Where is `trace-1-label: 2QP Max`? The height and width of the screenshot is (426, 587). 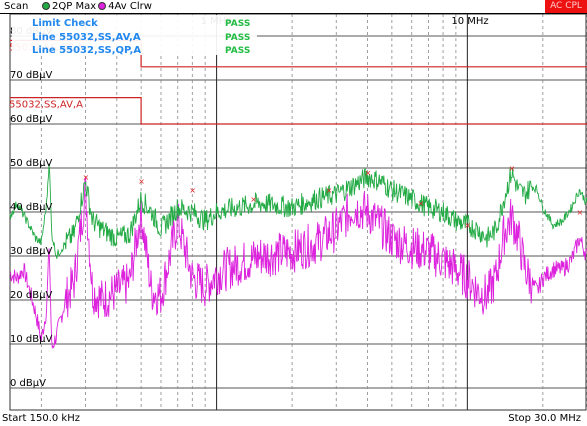 trace-1-label: 2QP Max is located at coordinates (74, 6).